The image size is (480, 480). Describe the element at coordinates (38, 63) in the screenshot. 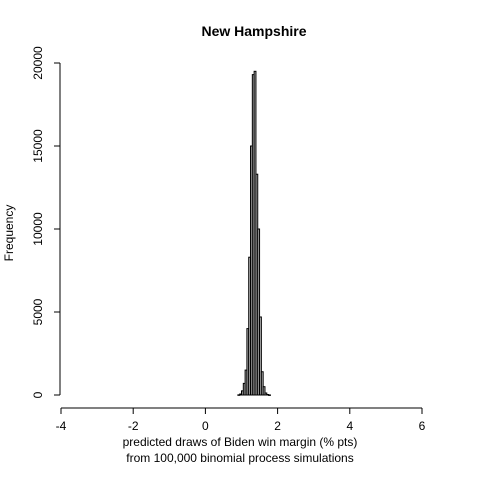

I see `y-tick-label: 20000` at that location.